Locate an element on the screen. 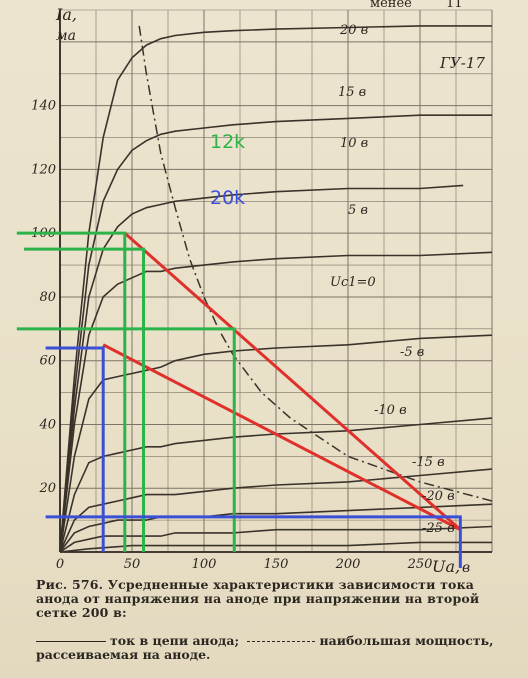 The image size is (528, 678). annotation-label: 12k is located at coordinates (227, 142).